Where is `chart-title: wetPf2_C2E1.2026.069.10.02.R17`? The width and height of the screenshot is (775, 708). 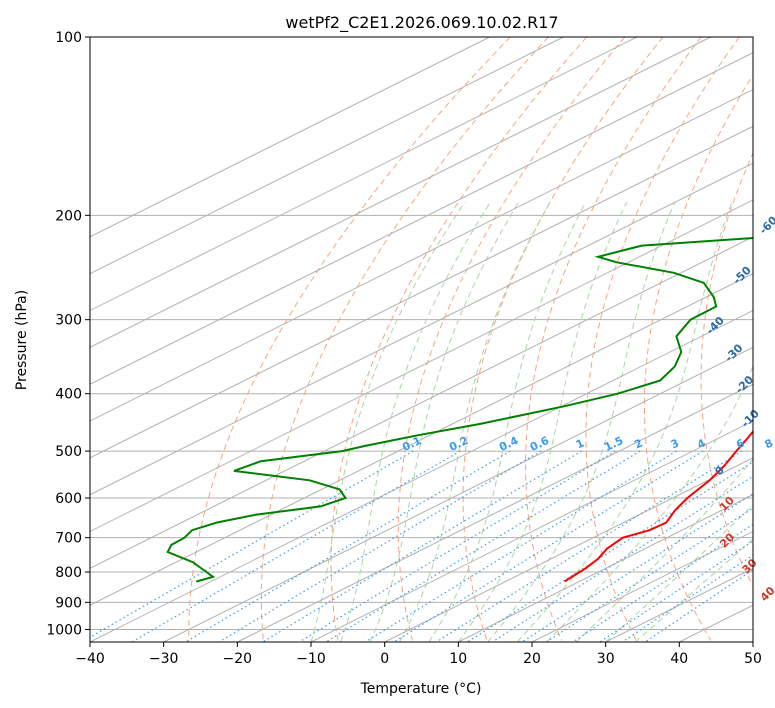 chart-title: wetPf2_C2E1.2026.069.10.02.R17 is located at coordinates (421, 23).